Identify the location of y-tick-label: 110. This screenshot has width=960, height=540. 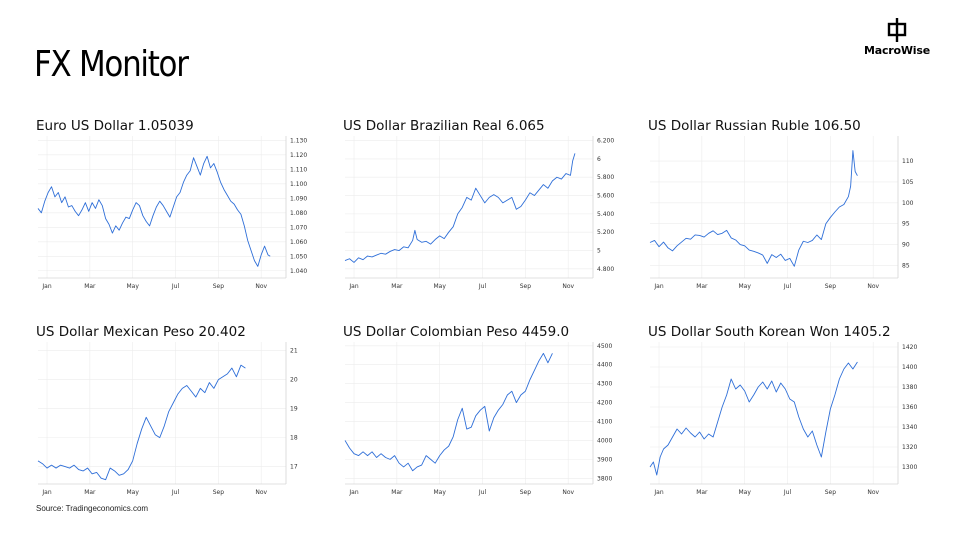
(908, 161).